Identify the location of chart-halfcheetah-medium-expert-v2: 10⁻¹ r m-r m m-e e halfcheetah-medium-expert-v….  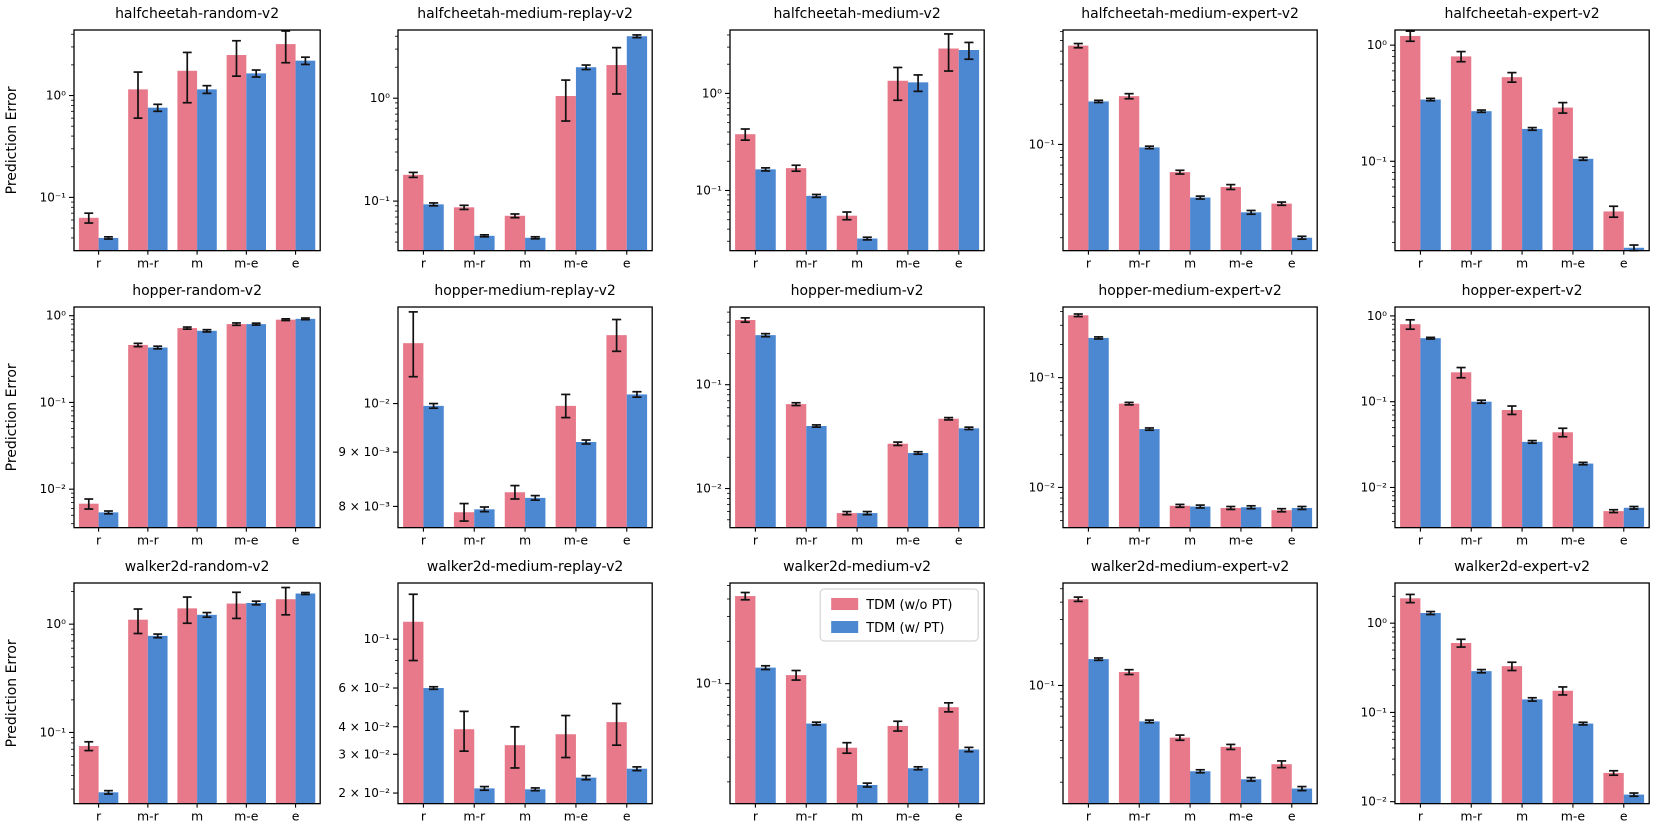
(1173, 138).